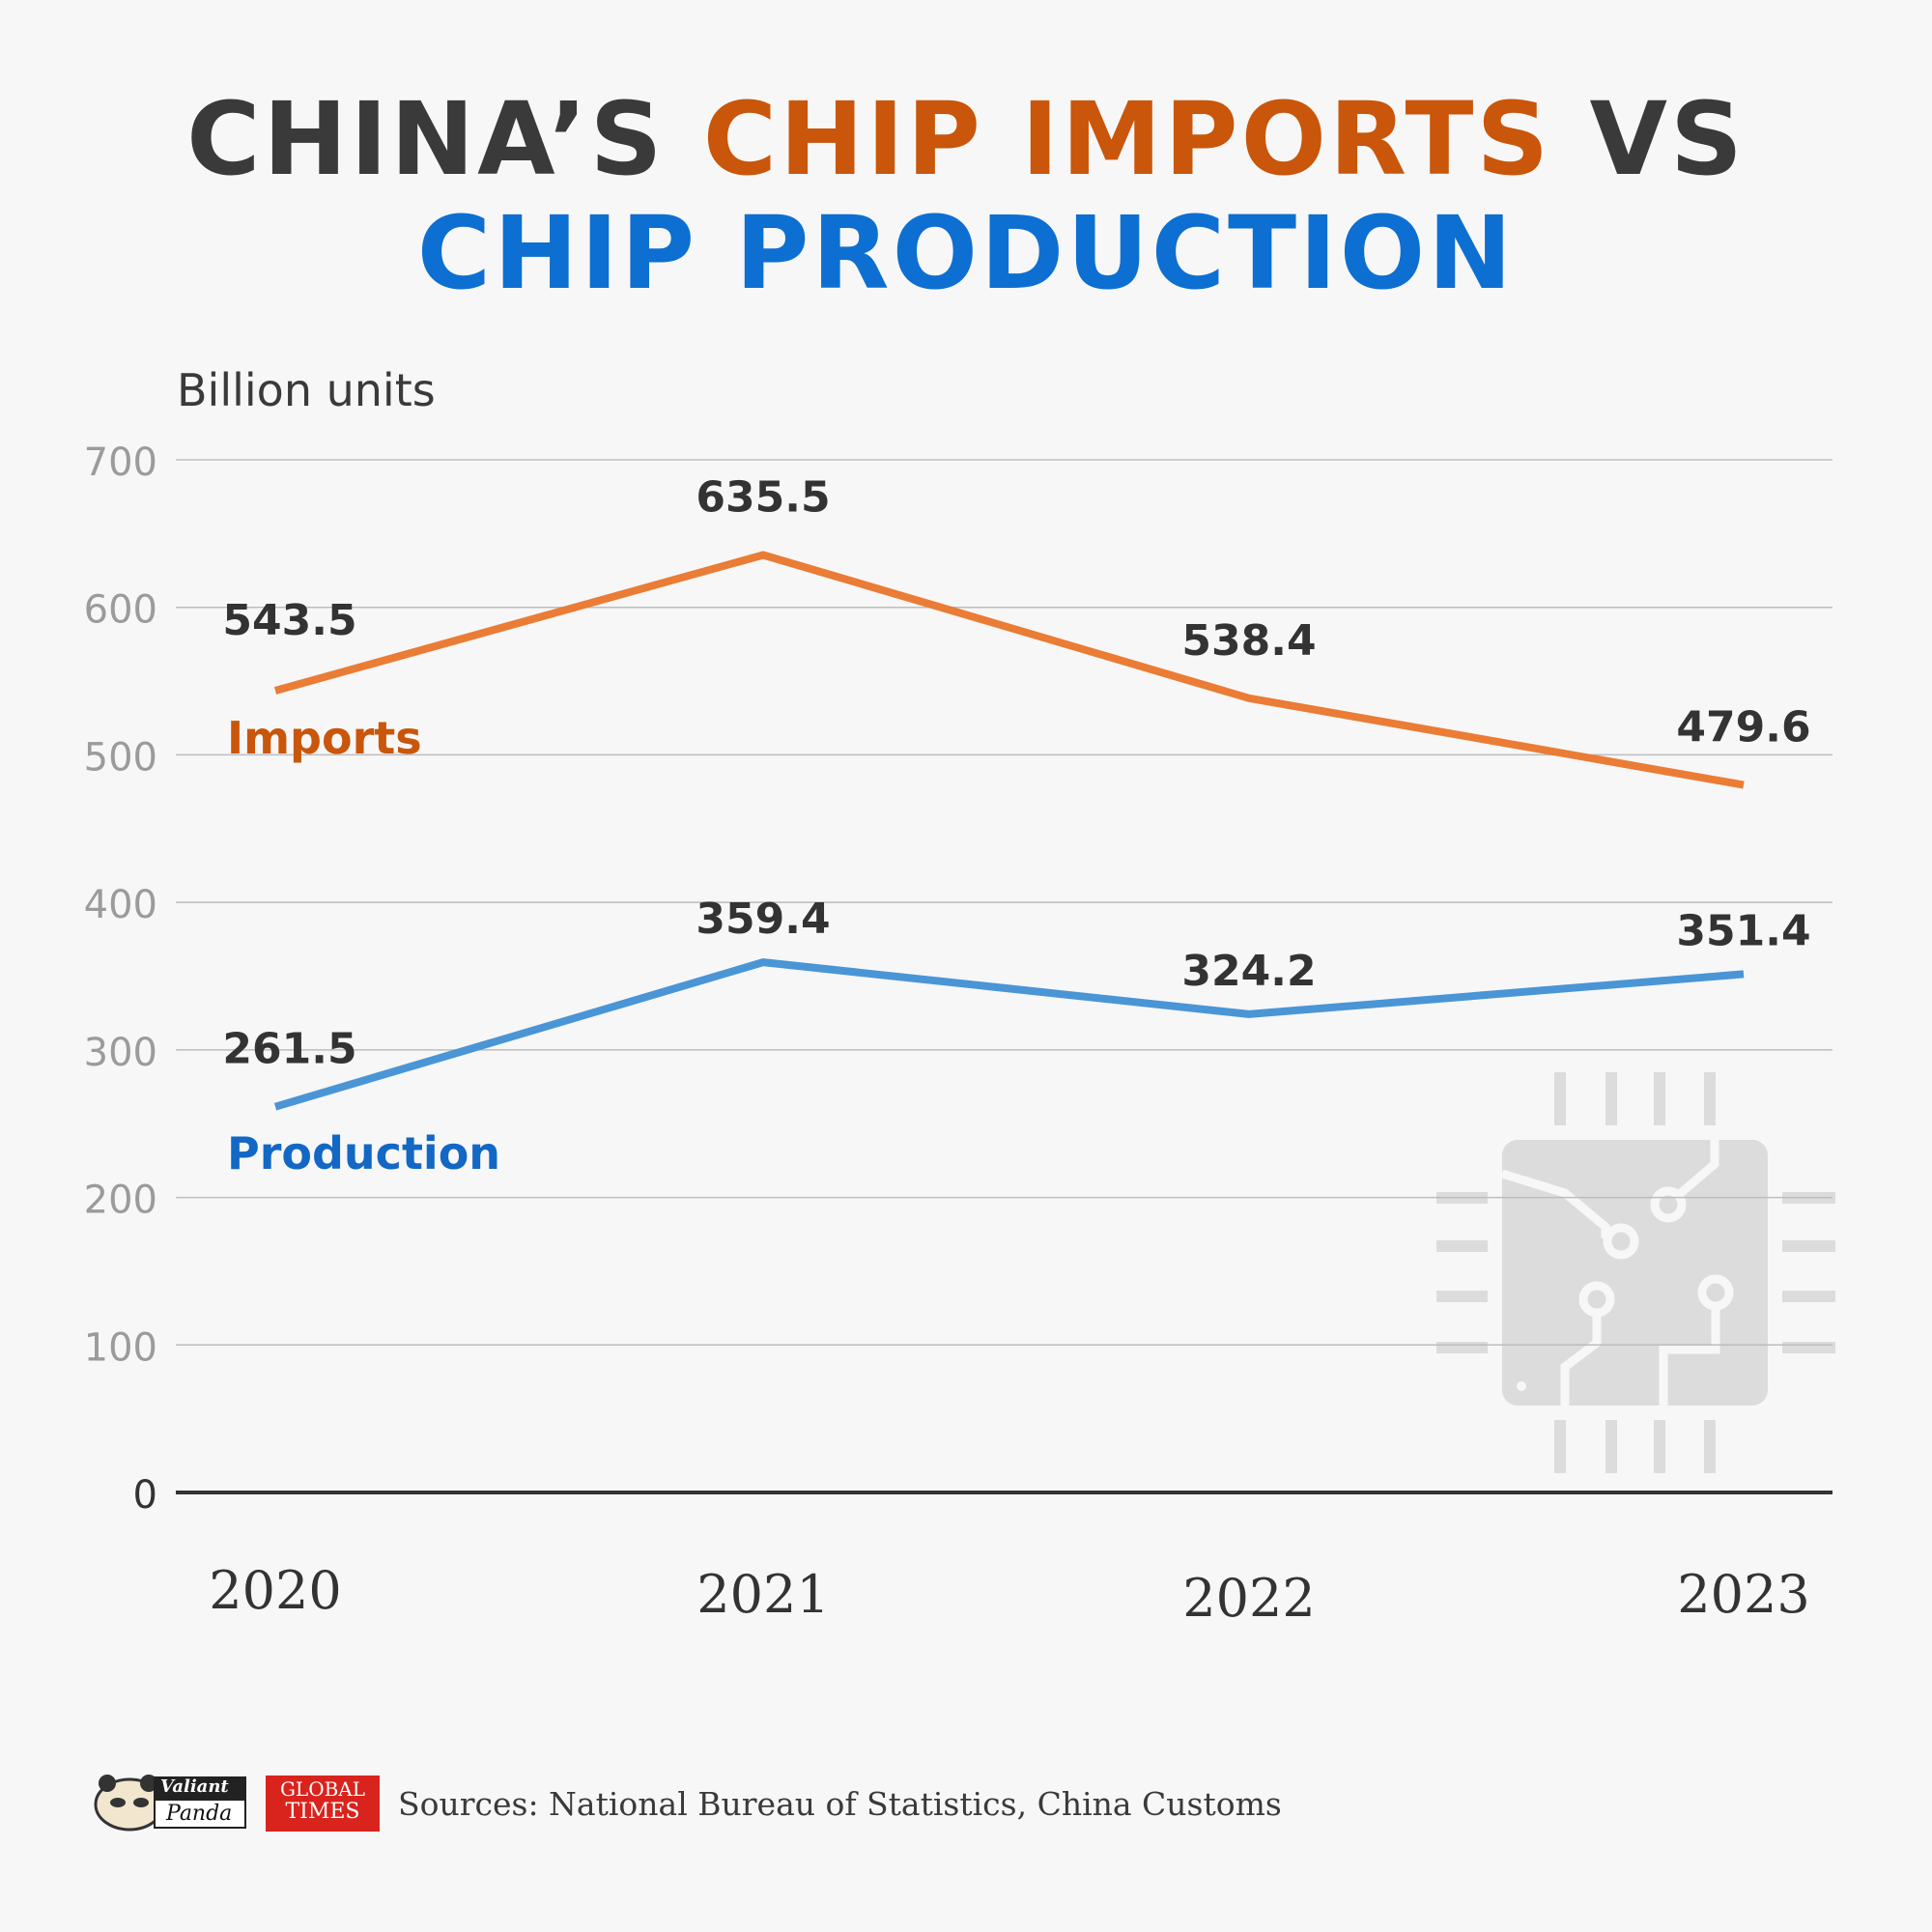 This screenshot has height=1932, width=1932. Describe the element at coordinates (1009, 1034) in the screenshot. I see `series-line-production` at that location.